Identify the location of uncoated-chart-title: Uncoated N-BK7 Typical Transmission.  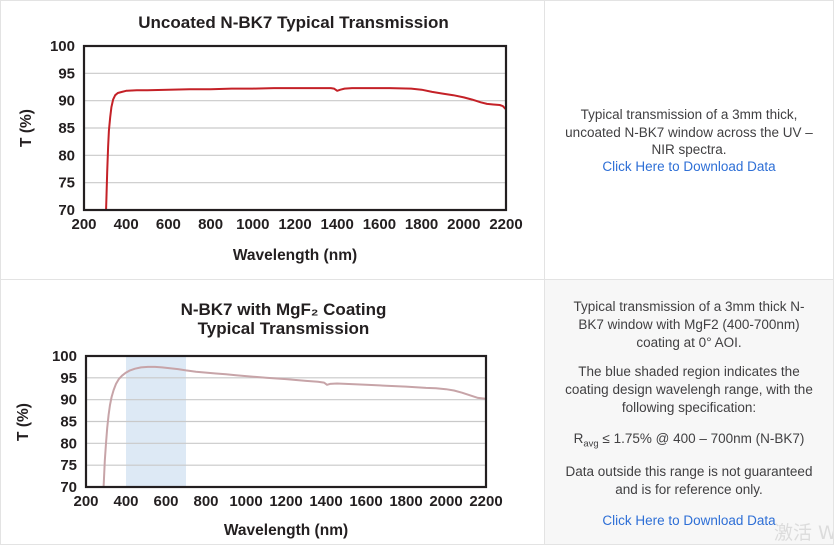
(293, 22).